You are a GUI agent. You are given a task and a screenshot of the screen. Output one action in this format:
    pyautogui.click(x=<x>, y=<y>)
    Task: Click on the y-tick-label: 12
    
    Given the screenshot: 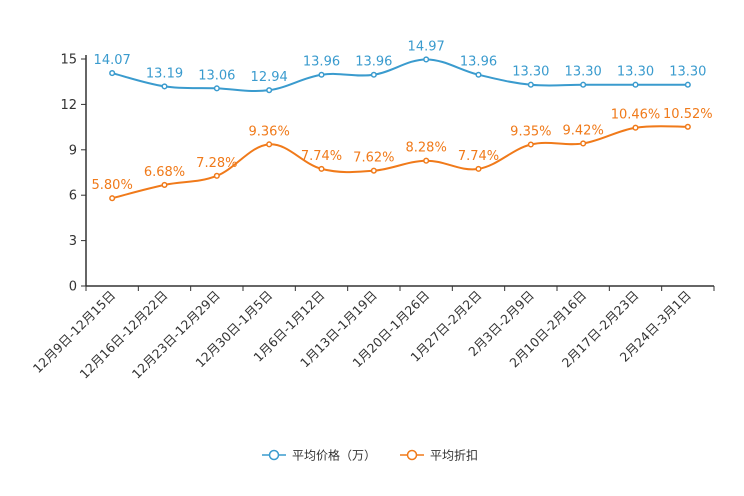 What is the action you would take?
    pyautogui.click(x=68, y=105)
    